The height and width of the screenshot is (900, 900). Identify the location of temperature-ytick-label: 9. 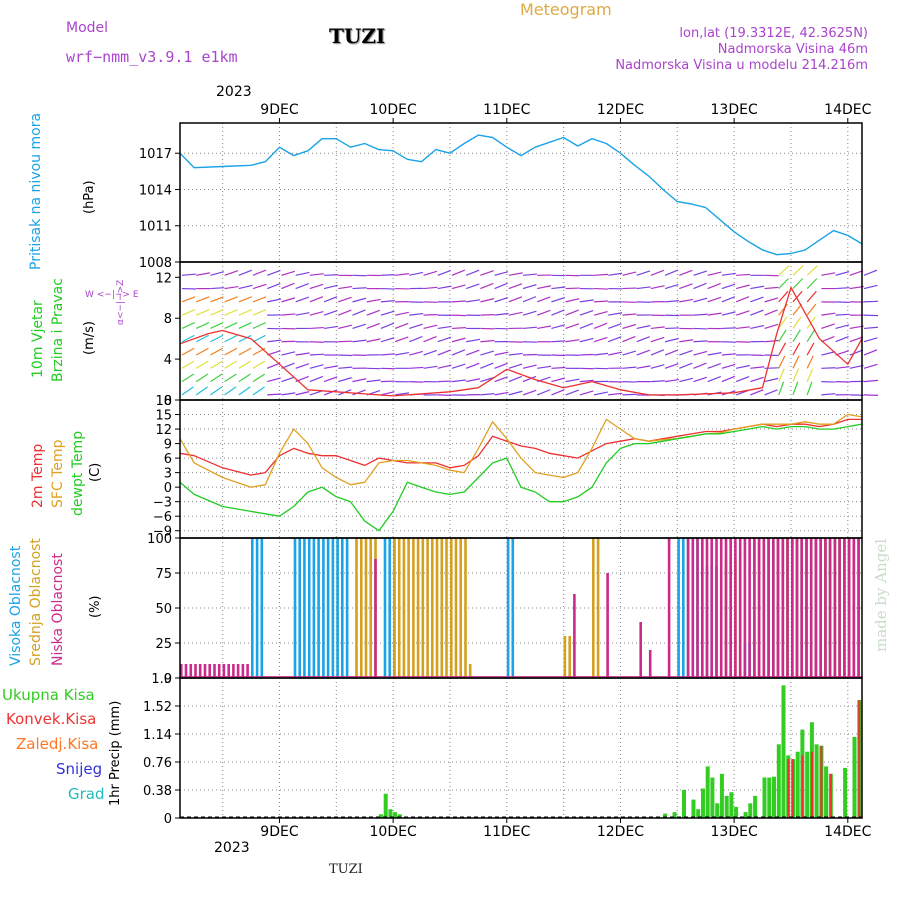
(168, 445).